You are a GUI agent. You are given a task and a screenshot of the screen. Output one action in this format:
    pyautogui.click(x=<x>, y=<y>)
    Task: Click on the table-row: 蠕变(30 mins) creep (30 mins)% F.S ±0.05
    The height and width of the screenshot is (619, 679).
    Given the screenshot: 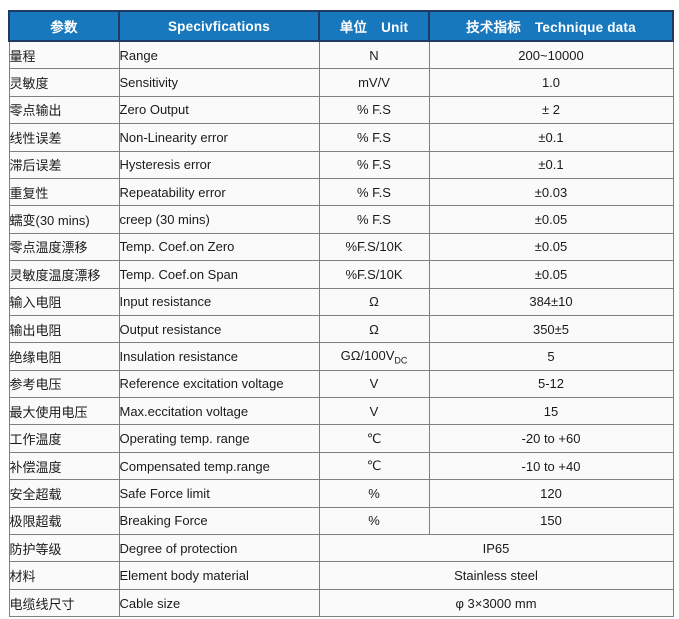 What is the action you would take?
    pyautogui.click(x=341, y=219)
    